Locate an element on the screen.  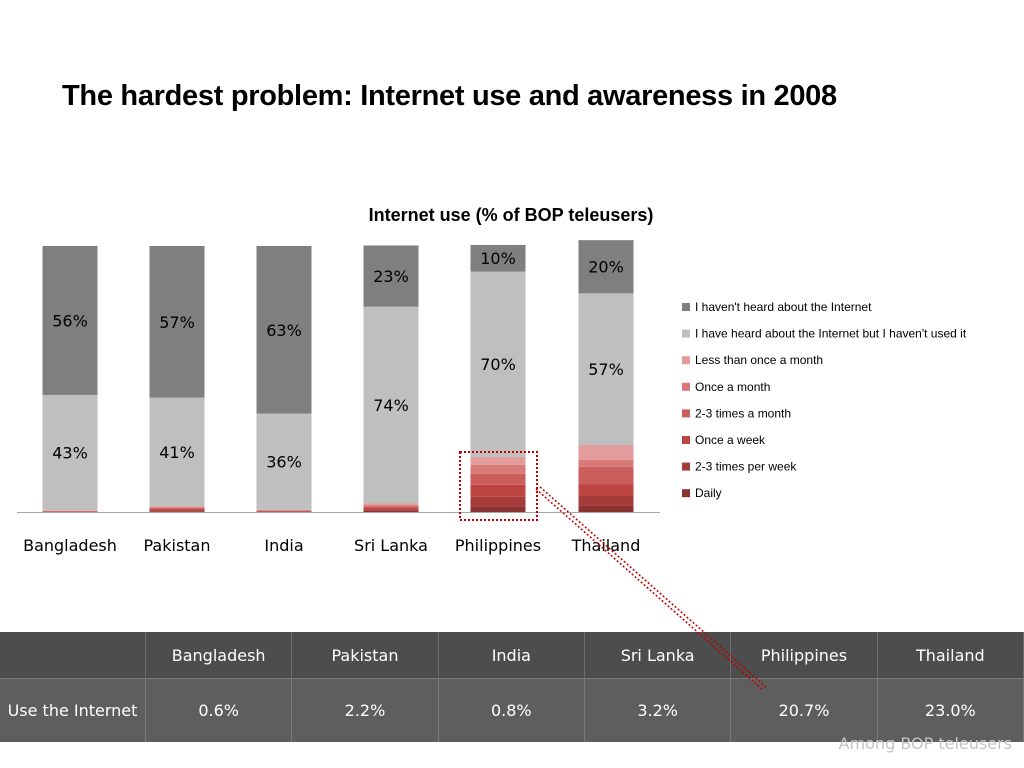
bar-segment-philippines-2-3-times-per-week is located at coordinates (498, 501).